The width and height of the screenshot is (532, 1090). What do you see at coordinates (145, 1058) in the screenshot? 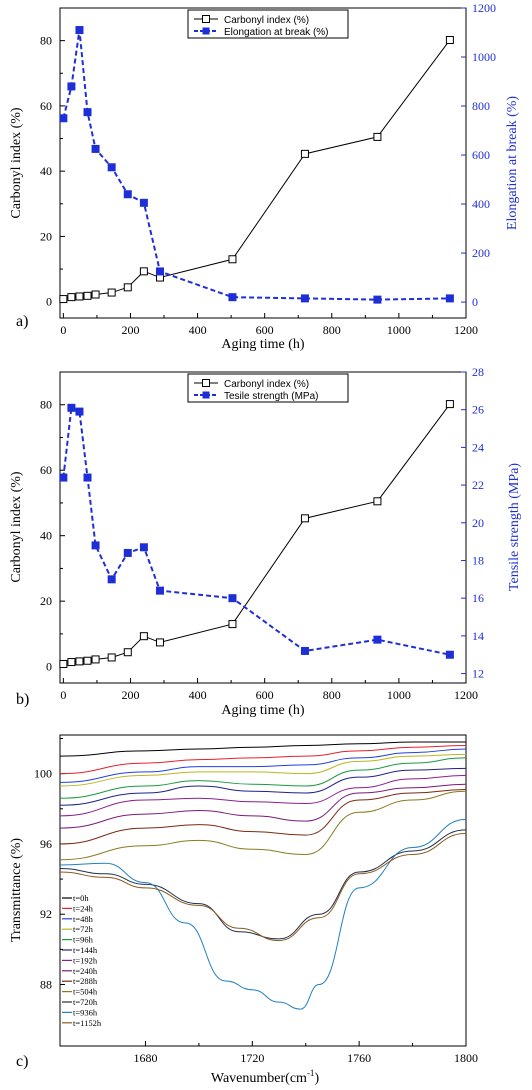
I see `x-tick-label: 1680` at bounding box center [145, 1058].